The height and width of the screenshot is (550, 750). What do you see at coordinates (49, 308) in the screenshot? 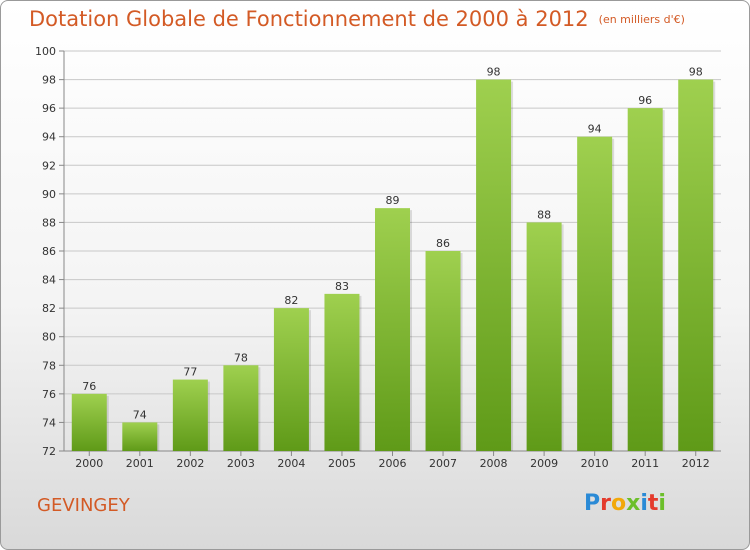
I see `y-tick-label: 82` at bounding box center [49, 308].